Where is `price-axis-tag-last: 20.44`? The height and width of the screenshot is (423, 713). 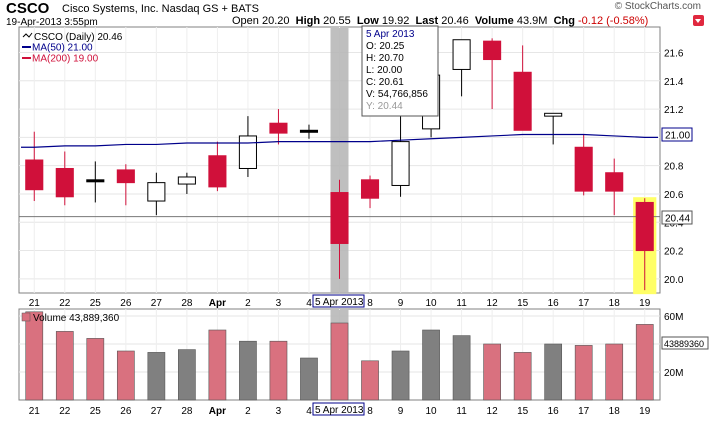 price-axis-tag-last: 20.44 is located at coordinates (677, 217).